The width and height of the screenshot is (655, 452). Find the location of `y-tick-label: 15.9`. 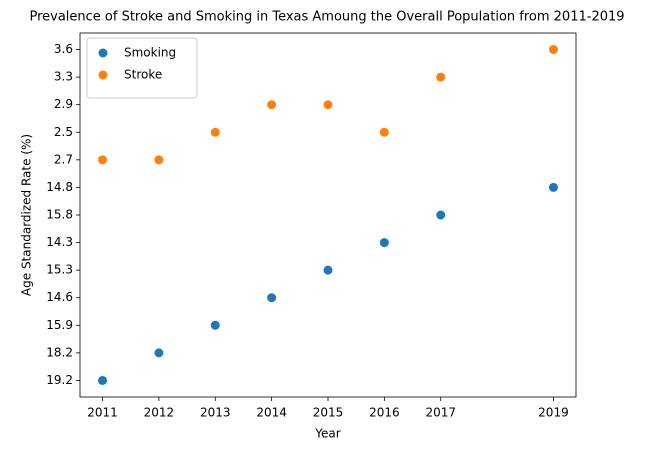

y-tick-label: 15.9 is located at coordinates (59, 325).